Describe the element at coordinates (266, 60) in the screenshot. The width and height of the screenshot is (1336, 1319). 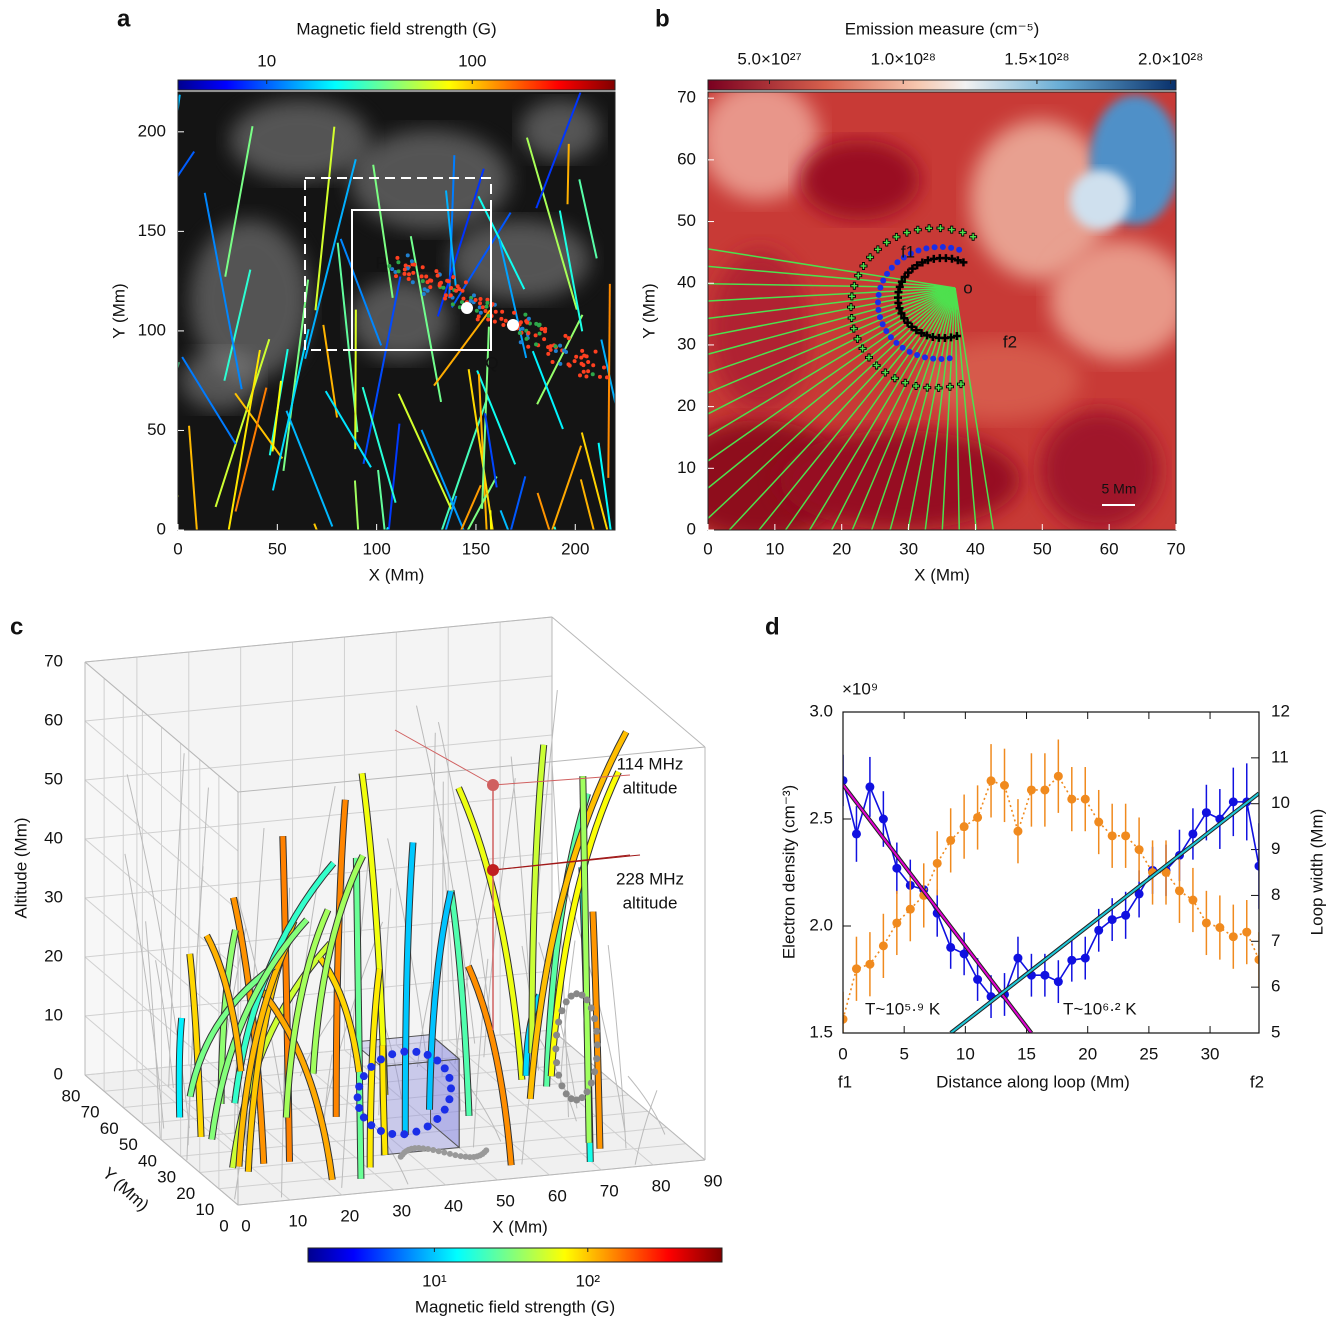
I see `colorbar-tick-label: 10` at that location.